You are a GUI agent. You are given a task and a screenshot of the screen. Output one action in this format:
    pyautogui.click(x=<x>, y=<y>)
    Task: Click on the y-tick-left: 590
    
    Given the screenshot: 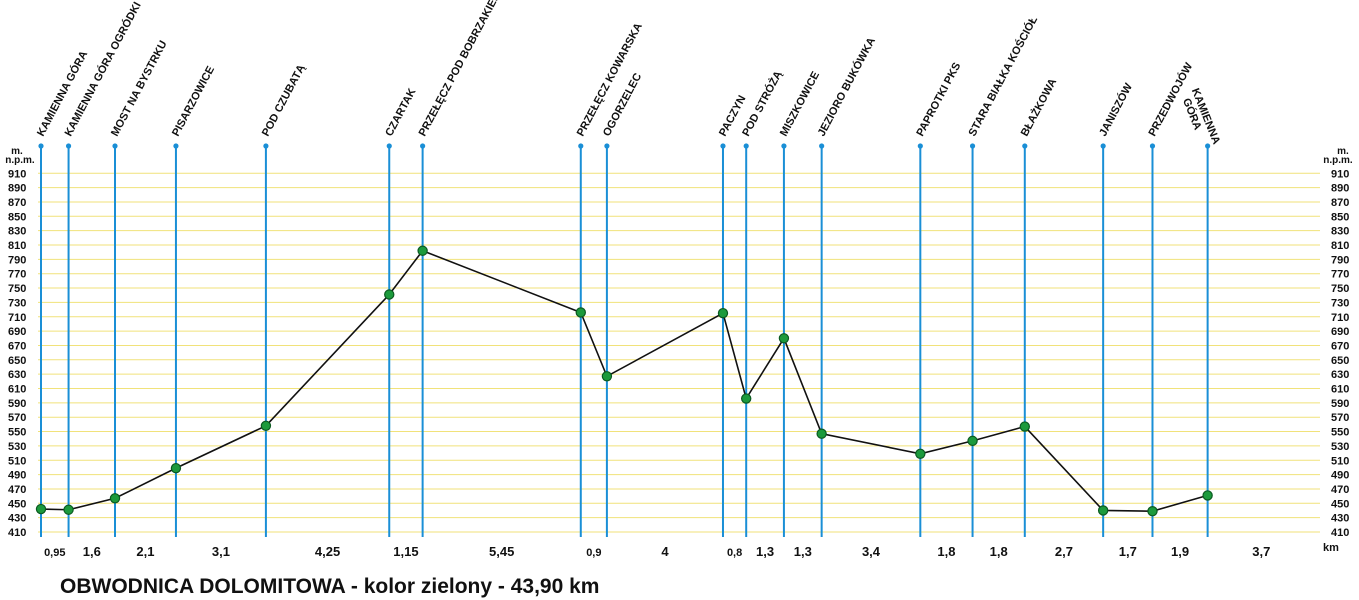 What is the action you would take?
    pyautogui.click(x=17, y=404)
    